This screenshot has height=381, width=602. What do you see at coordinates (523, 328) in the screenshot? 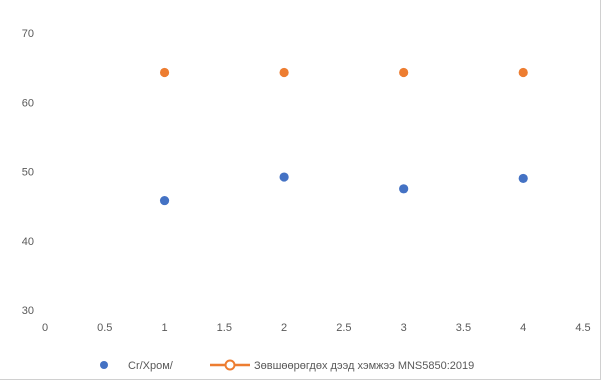
I see `x-tick-label: 4` at bounding box center [523, 328].